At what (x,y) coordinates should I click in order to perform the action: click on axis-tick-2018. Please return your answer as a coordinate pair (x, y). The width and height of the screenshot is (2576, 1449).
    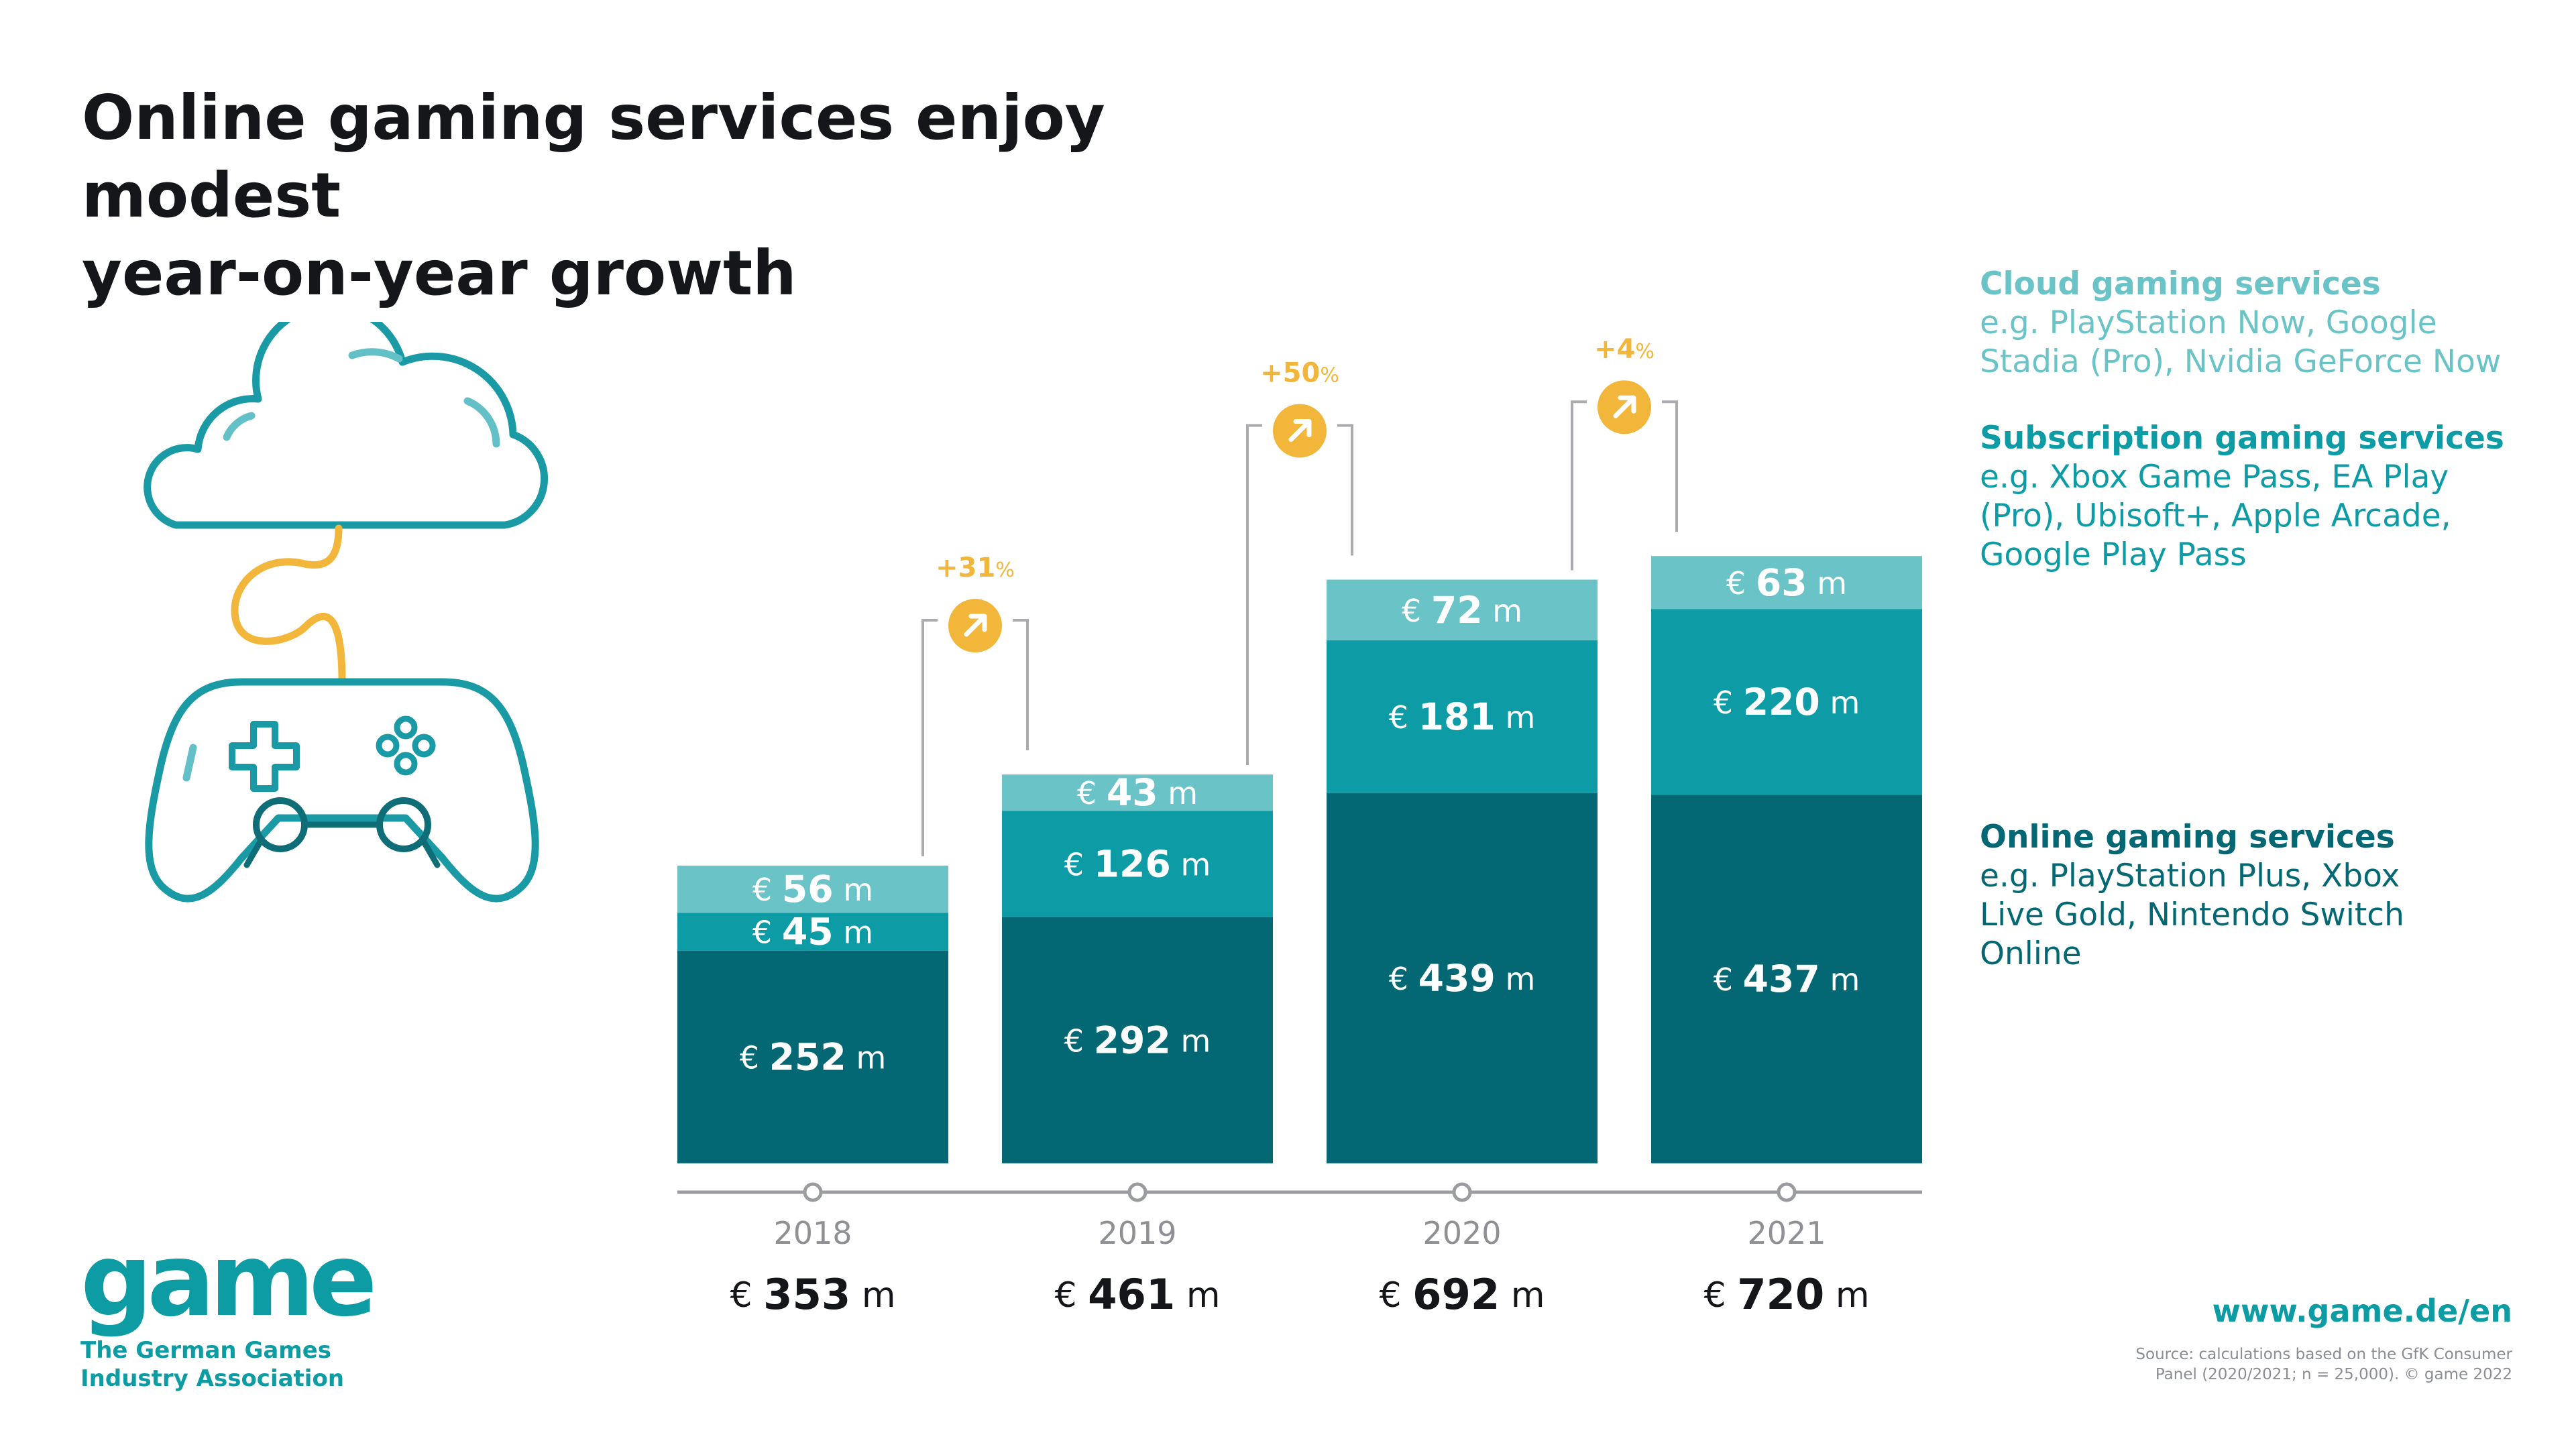
    Looking at the image, I should click on (813, 1192).